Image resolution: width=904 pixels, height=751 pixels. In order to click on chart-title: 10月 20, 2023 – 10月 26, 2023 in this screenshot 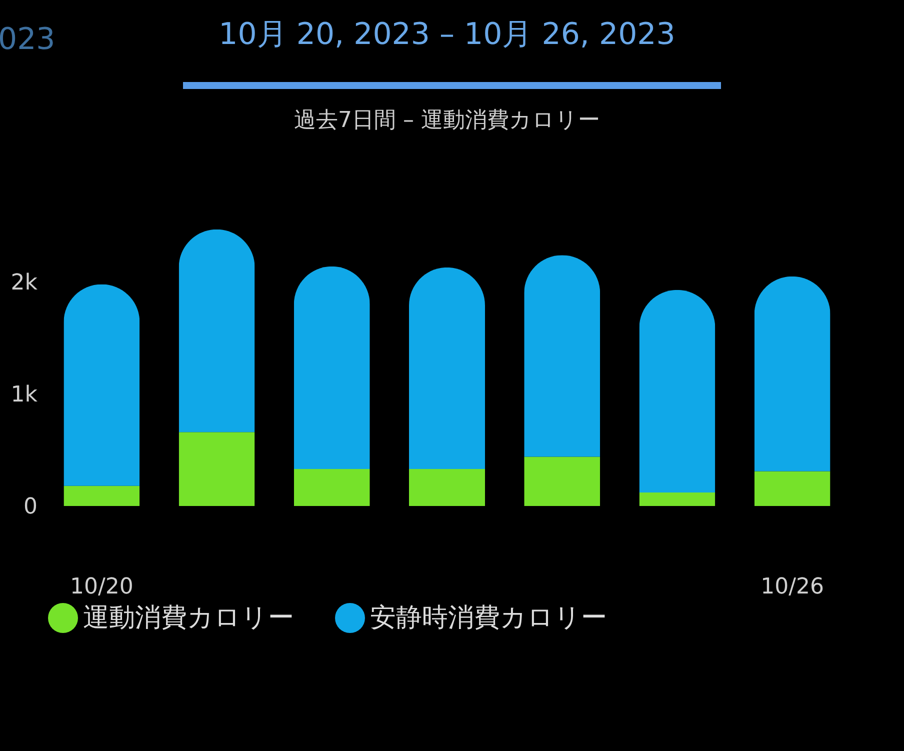, I will do `click(447, 34)`.